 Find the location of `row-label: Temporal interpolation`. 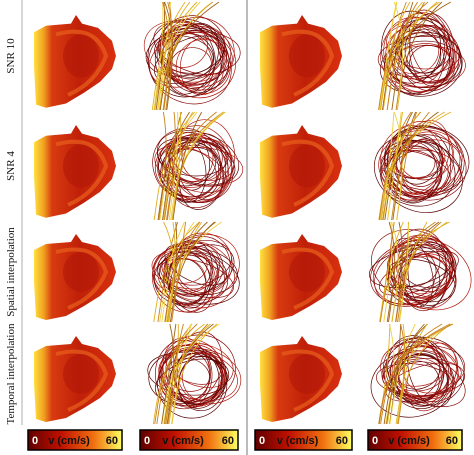

row-label: Temporal interpolation is located at coordinates (11, 373).